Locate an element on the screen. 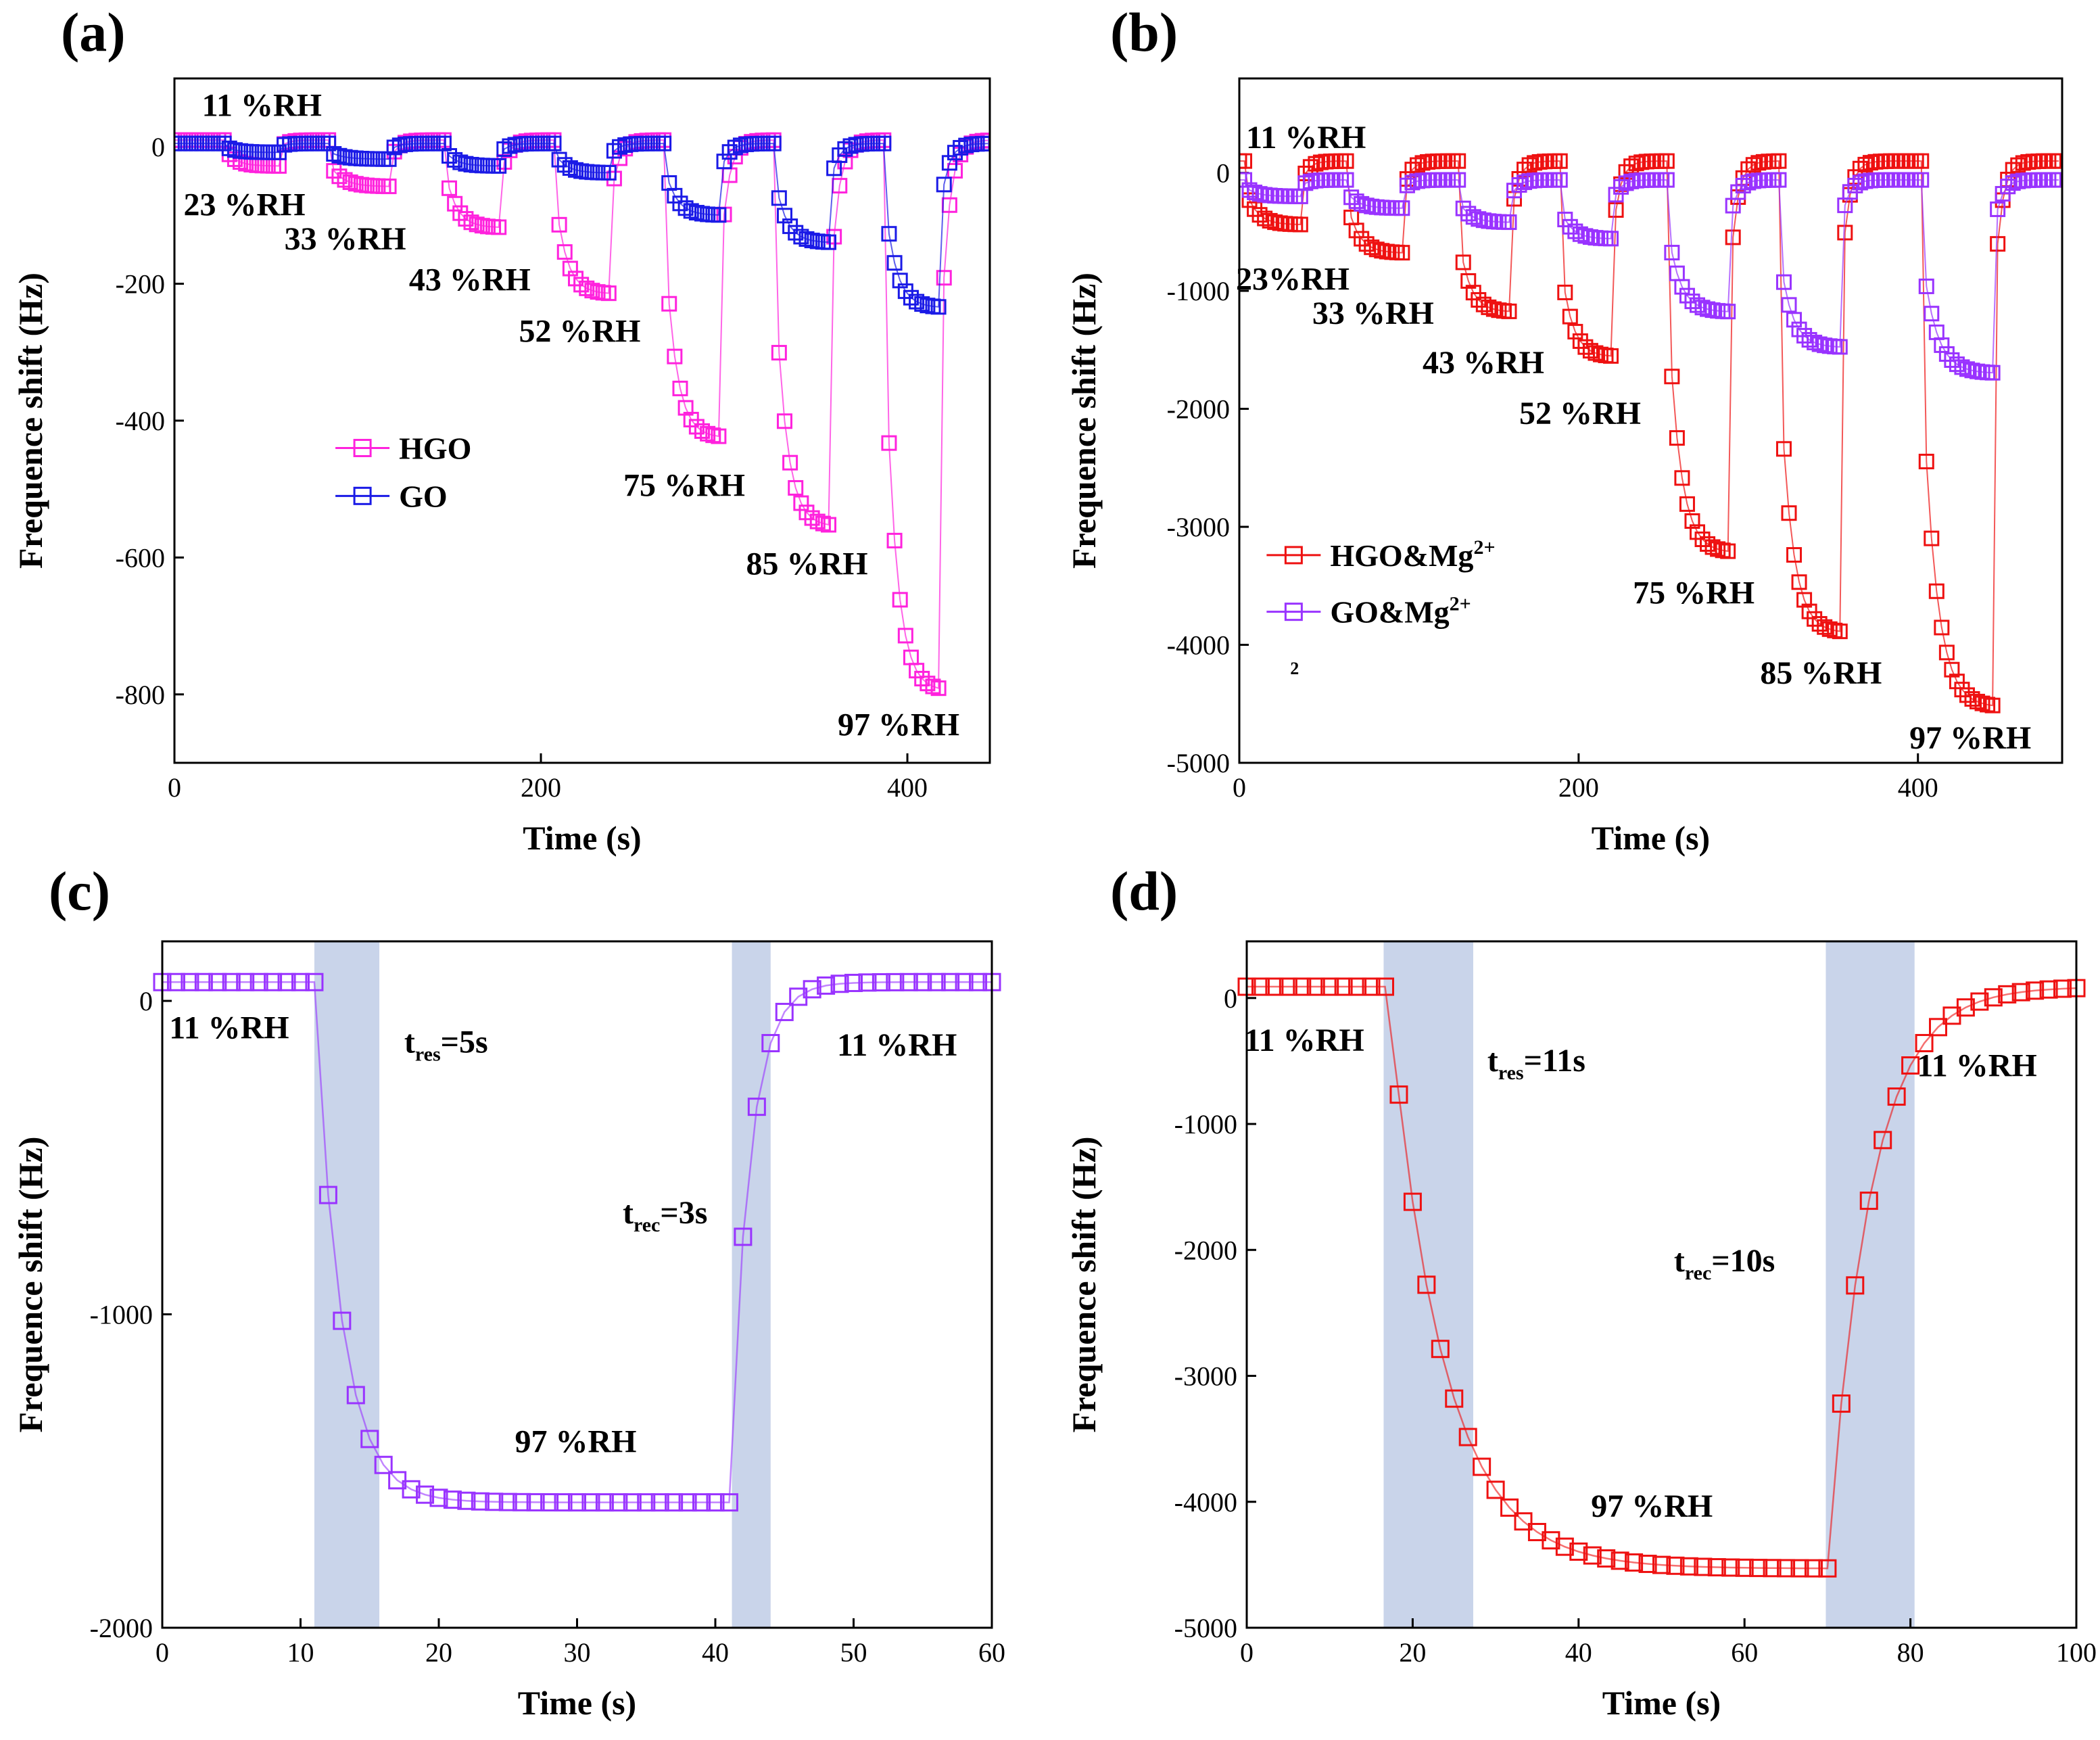 The image size is (2100, 1740). y-tick-label: -600 is located at coordinates (140, 557).